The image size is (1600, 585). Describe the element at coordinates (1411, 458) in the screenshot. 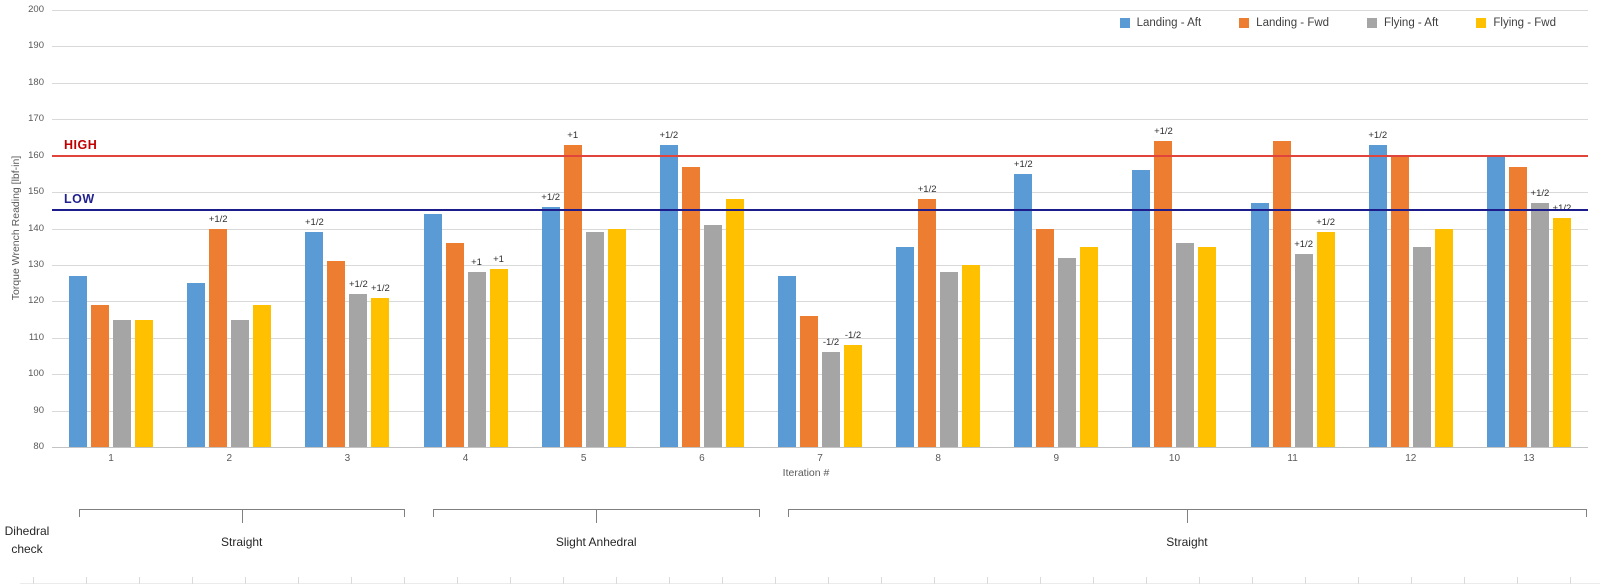

I see `x-tick-label: 12` at that location.